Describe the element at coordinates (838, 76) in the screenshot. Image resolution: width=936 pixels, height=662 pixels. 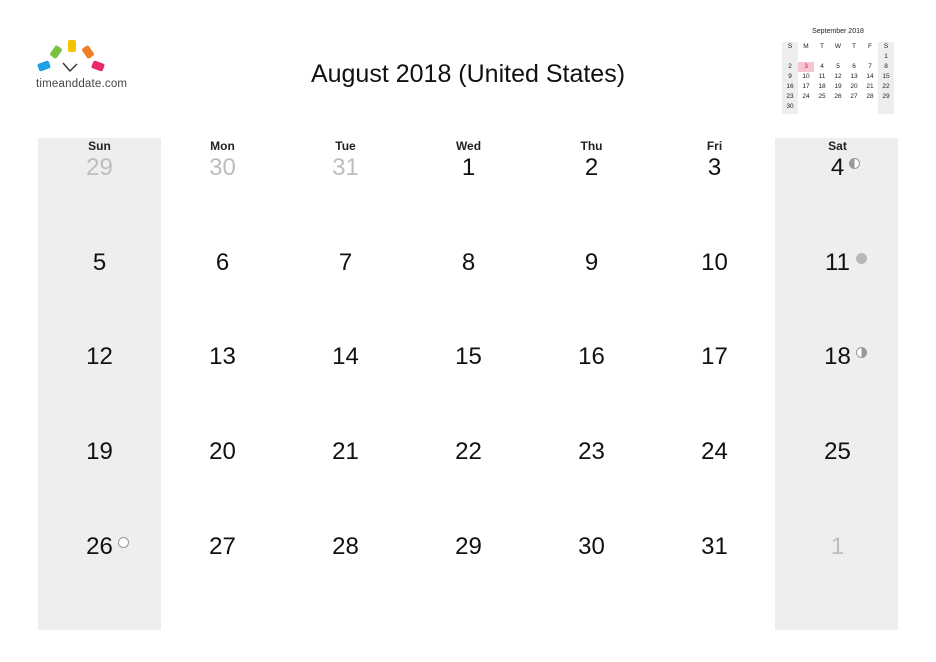
I see `mini-day: 12` at that location.